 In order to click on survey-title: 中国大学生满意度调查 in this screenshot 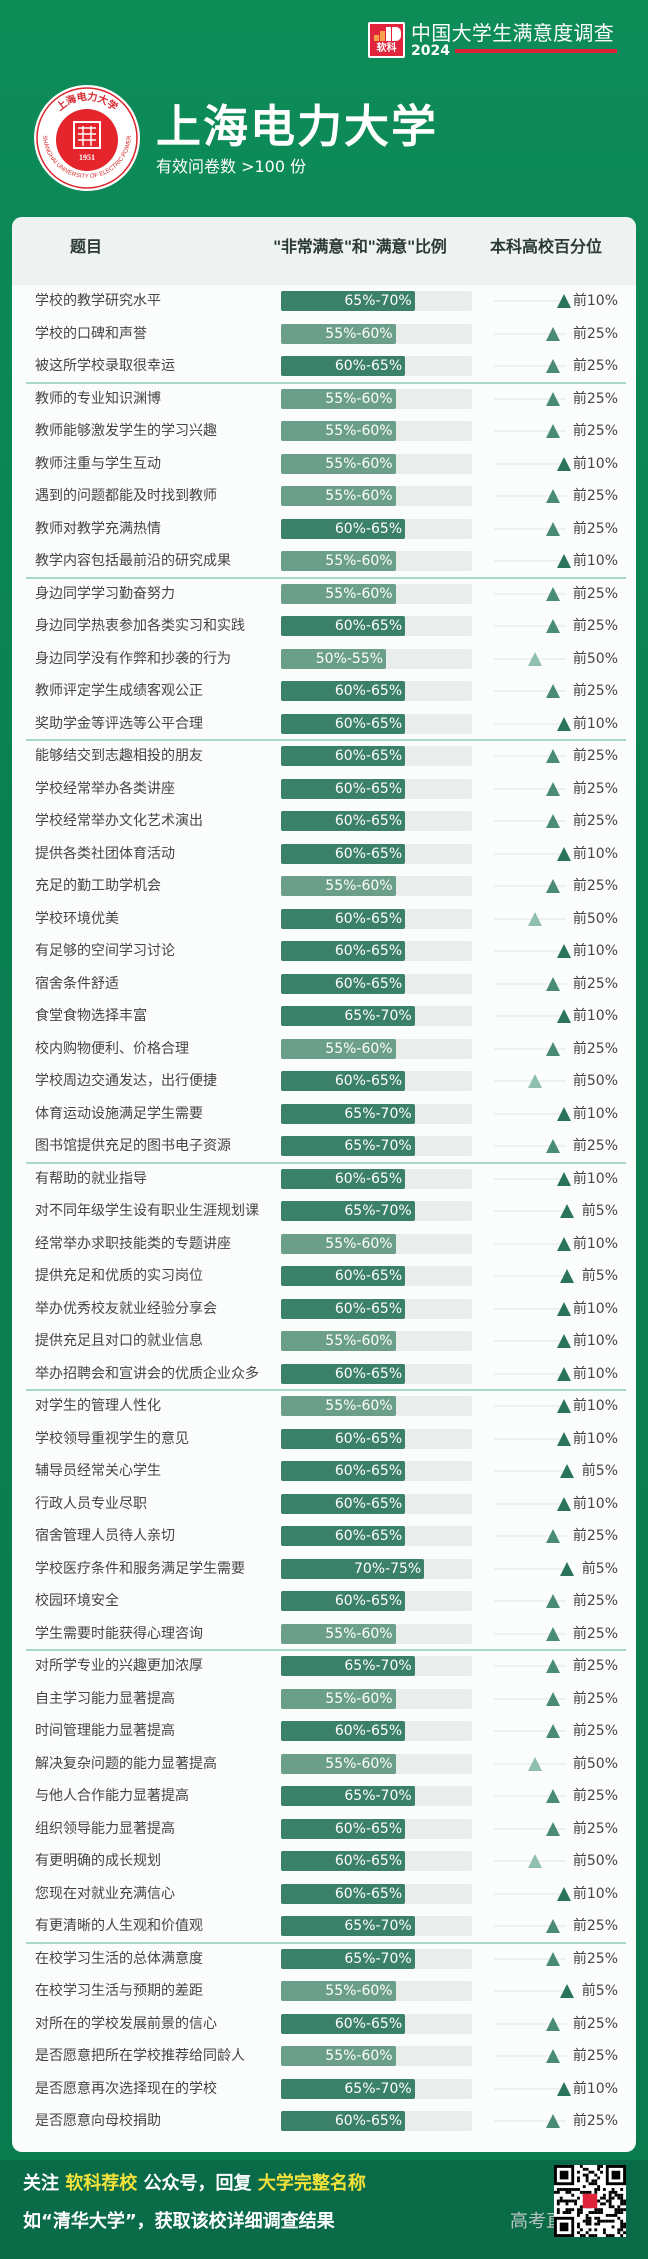, I will do `click(512, 33)`.